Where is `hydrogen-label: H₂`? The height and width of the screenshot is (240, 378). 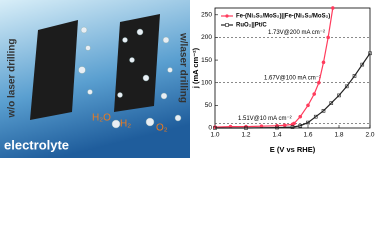
hydrogen-label: H₂ is located at coordinates (125, 124).